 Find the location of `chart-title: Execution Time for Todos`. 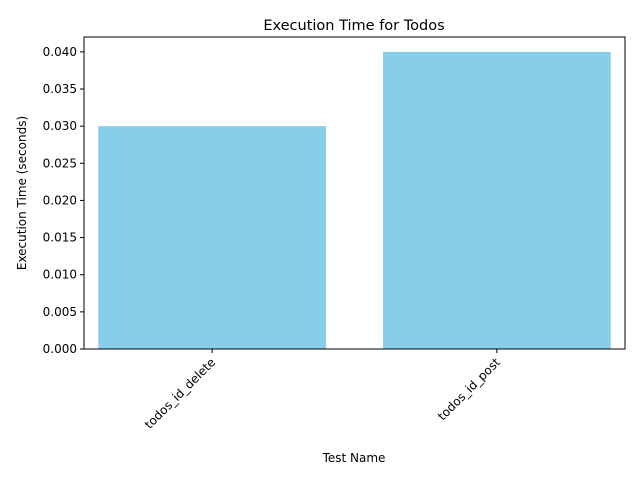

chart-title: Execution Time for Todos is located at coordinates (353, 26).